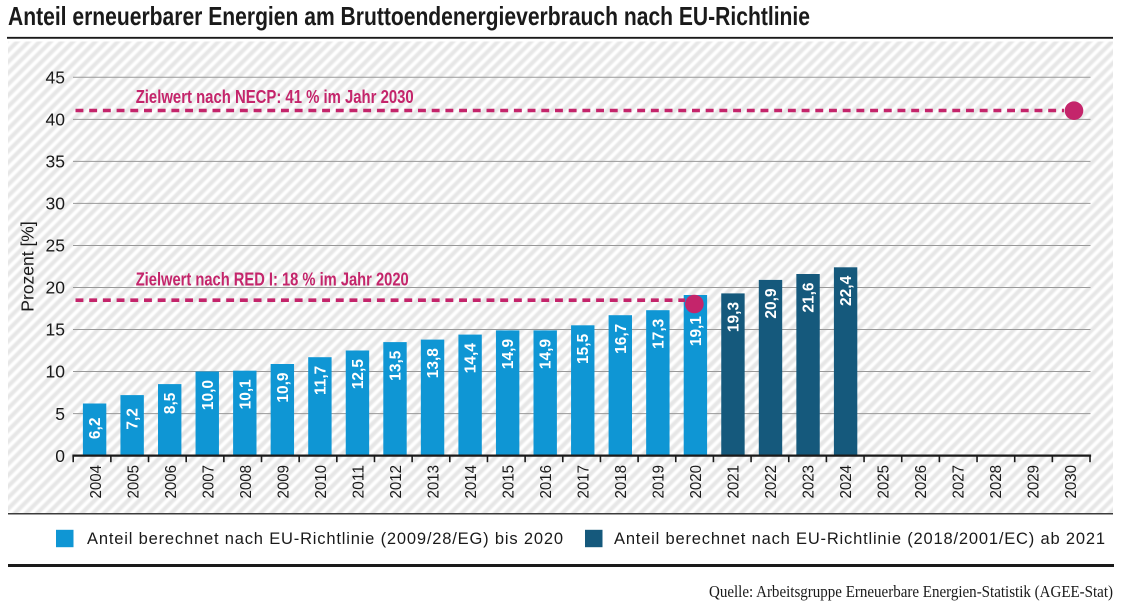 The image size is (1122, 608). Describe the element at coordinates (658, 333) in the screenshot. I see `svg-text: 17,3` at that location.